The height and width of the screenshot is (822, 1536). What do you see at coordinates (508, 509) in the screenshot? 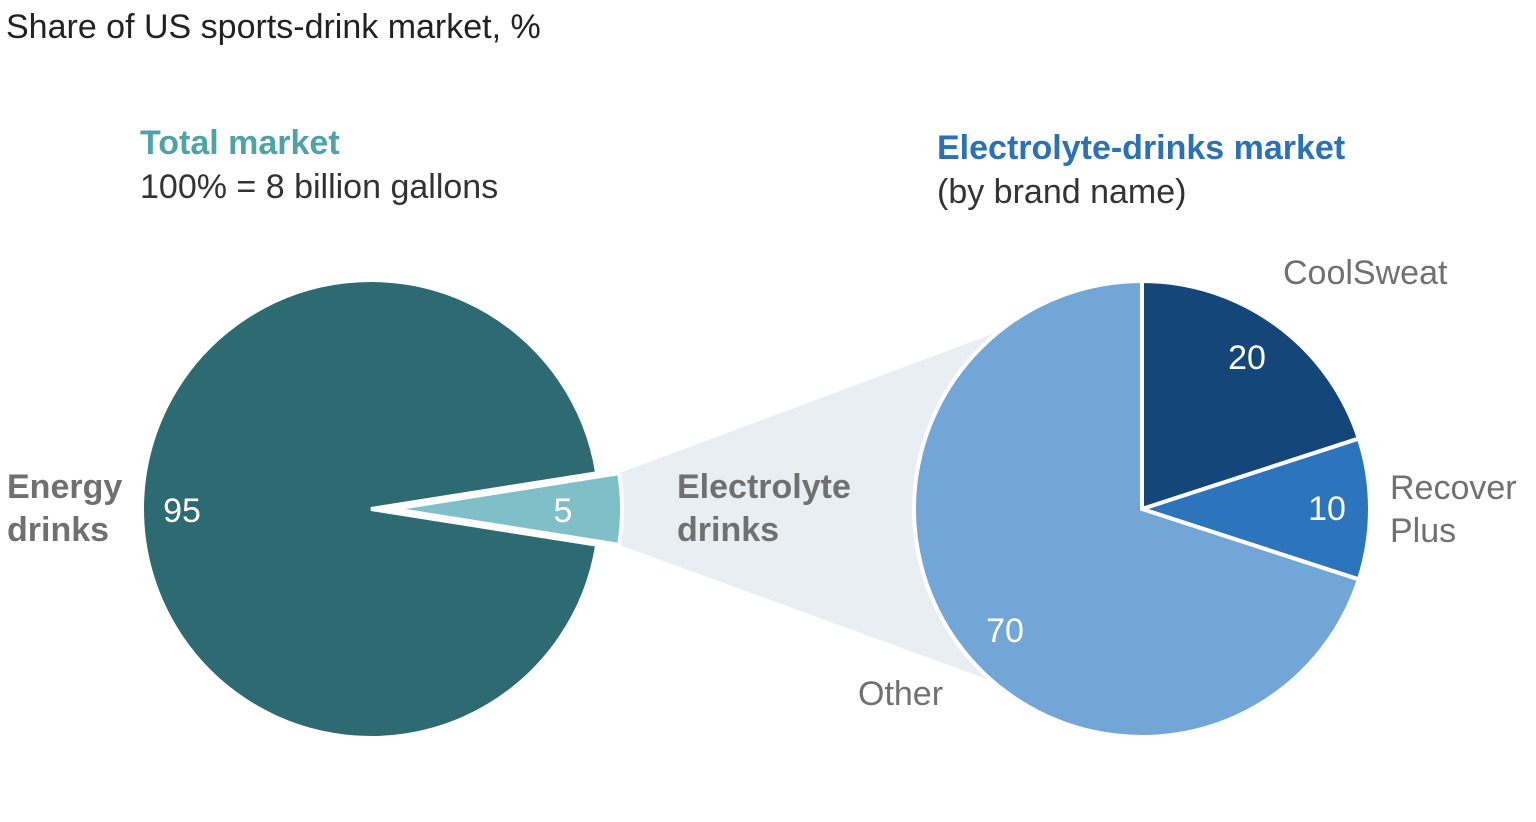
I see `slice-electrolyte-drinks` at bounding box center [508, 509].